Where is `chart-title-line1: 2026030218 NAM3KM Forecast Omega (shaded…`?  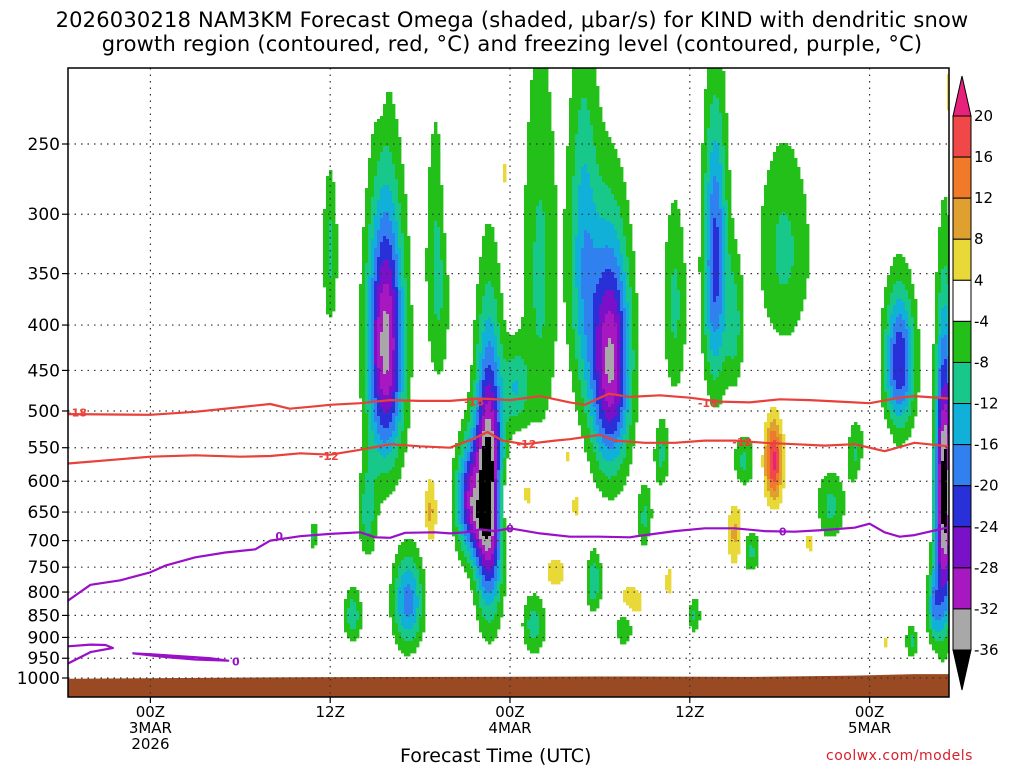 chart-title-line1: 2026030218 NAM3KM Forecast Omega (shaded… is located at coordinates (512, 20).